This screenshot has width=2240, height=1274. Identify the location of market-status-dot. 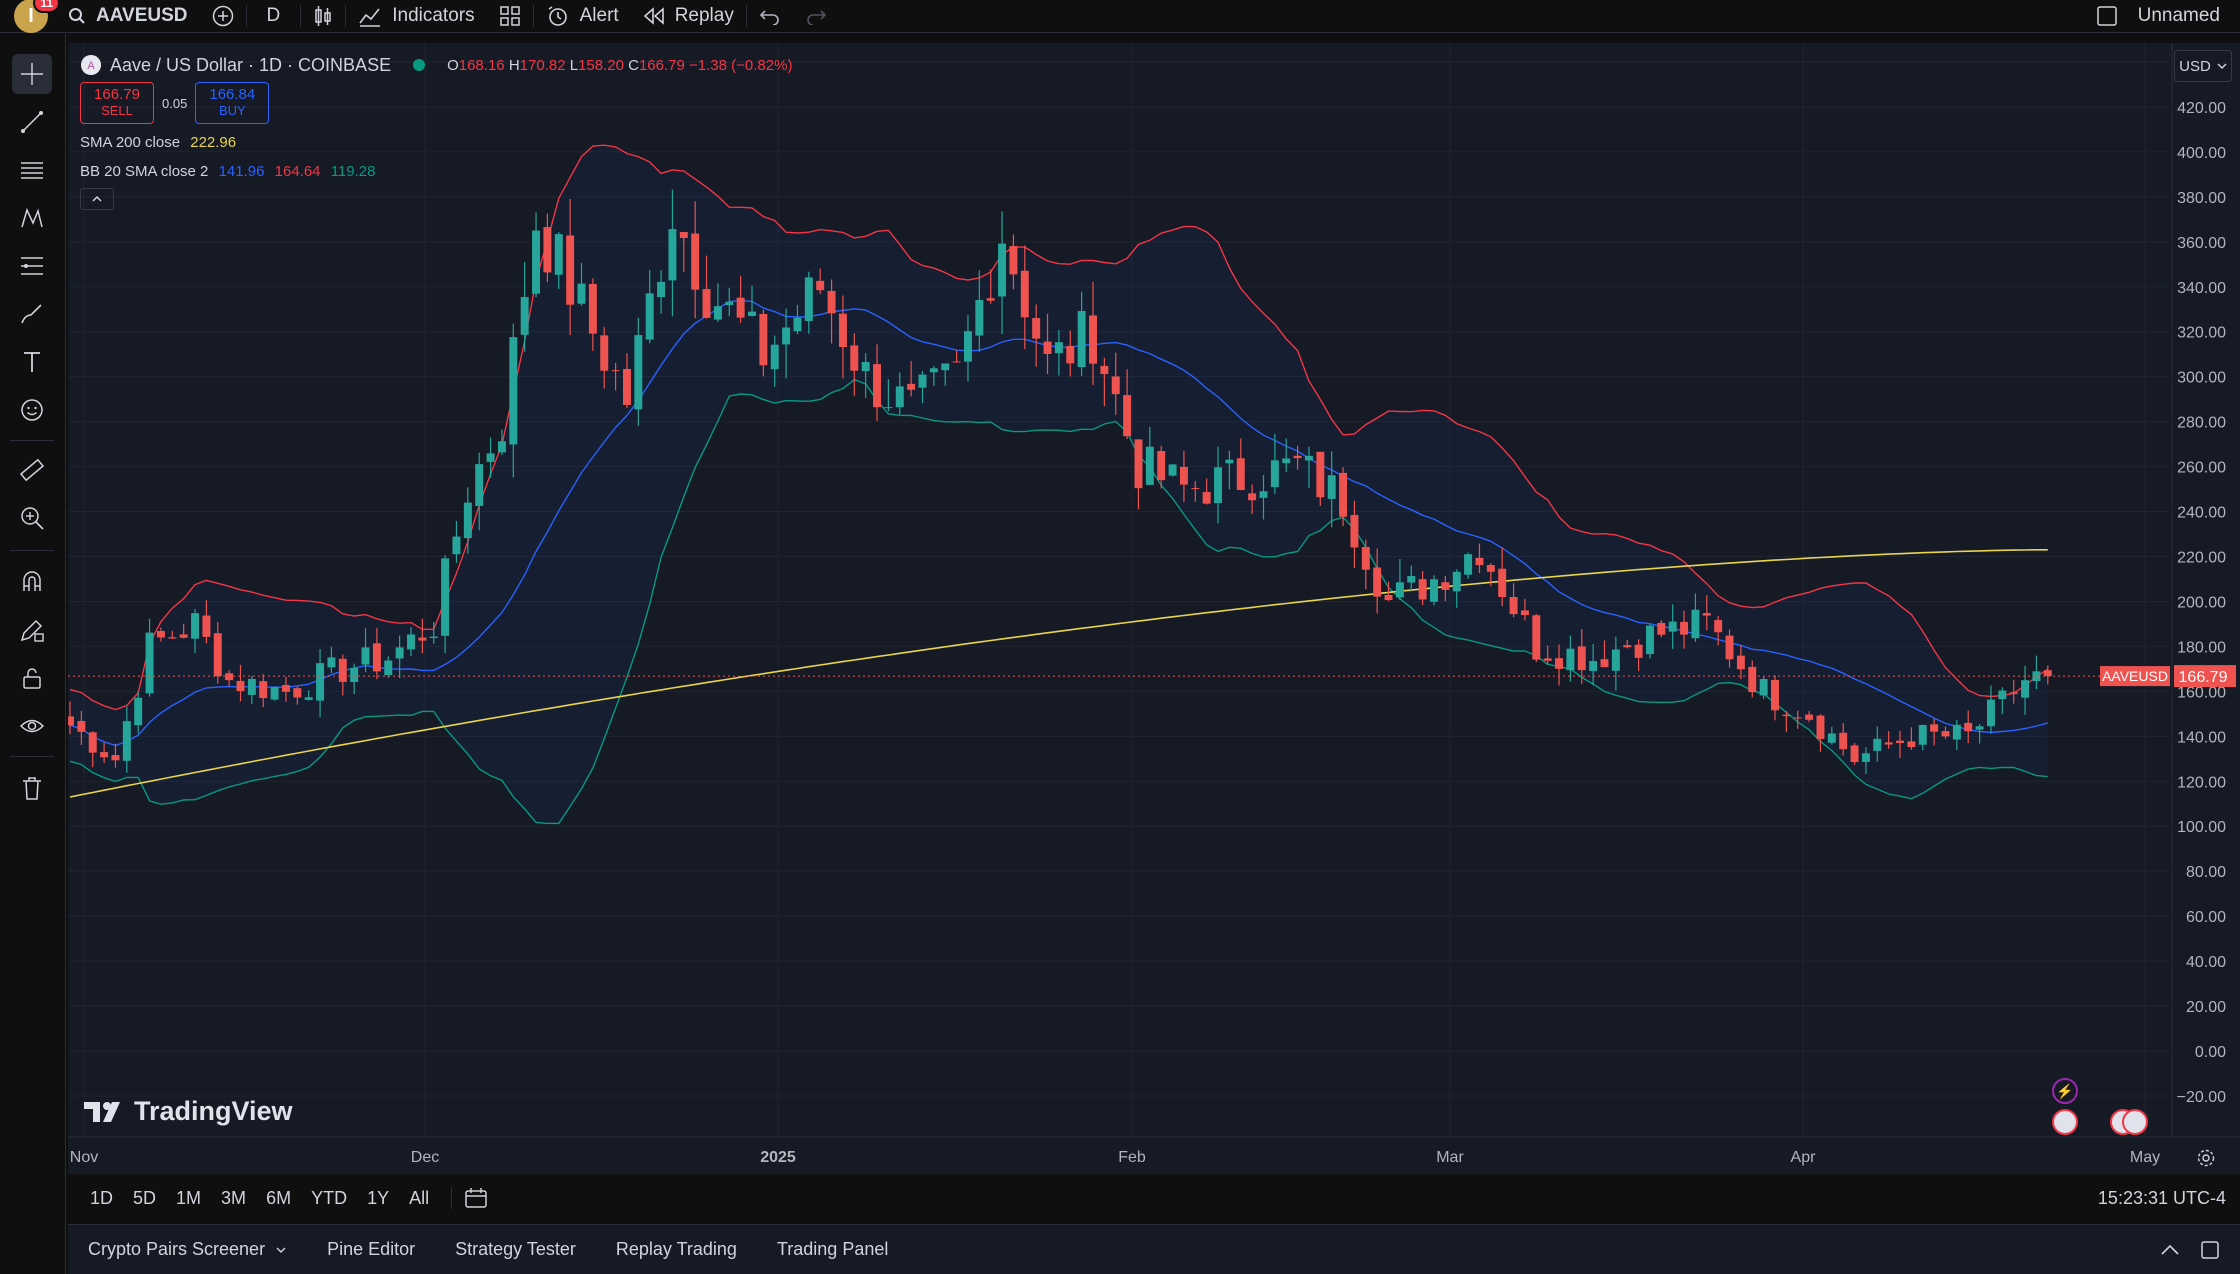
(419, 65).